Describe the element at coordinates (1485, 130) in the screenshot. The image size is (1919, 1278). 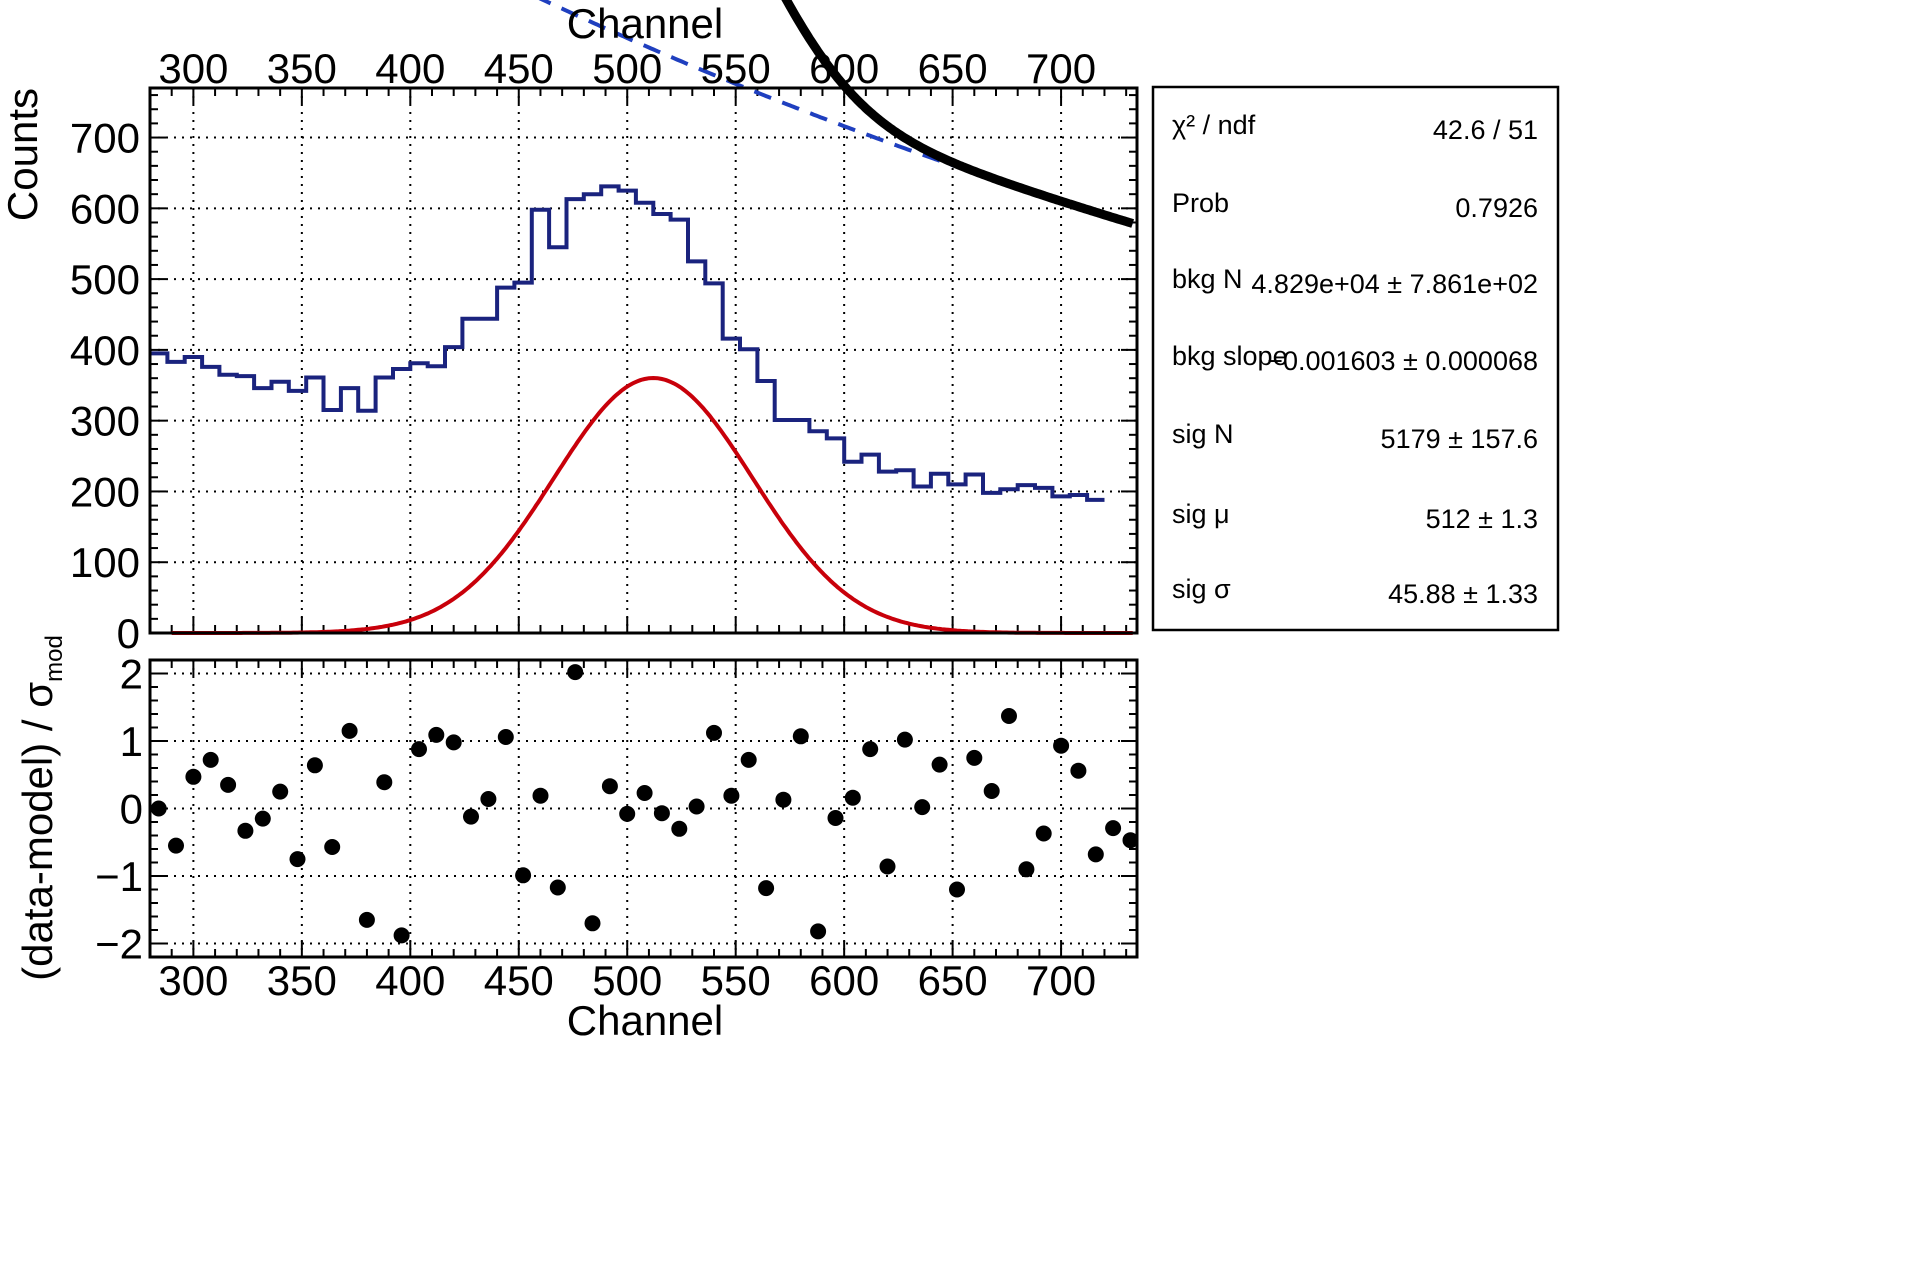
I see `stats-row-value: 42.6 / 51` at that location.